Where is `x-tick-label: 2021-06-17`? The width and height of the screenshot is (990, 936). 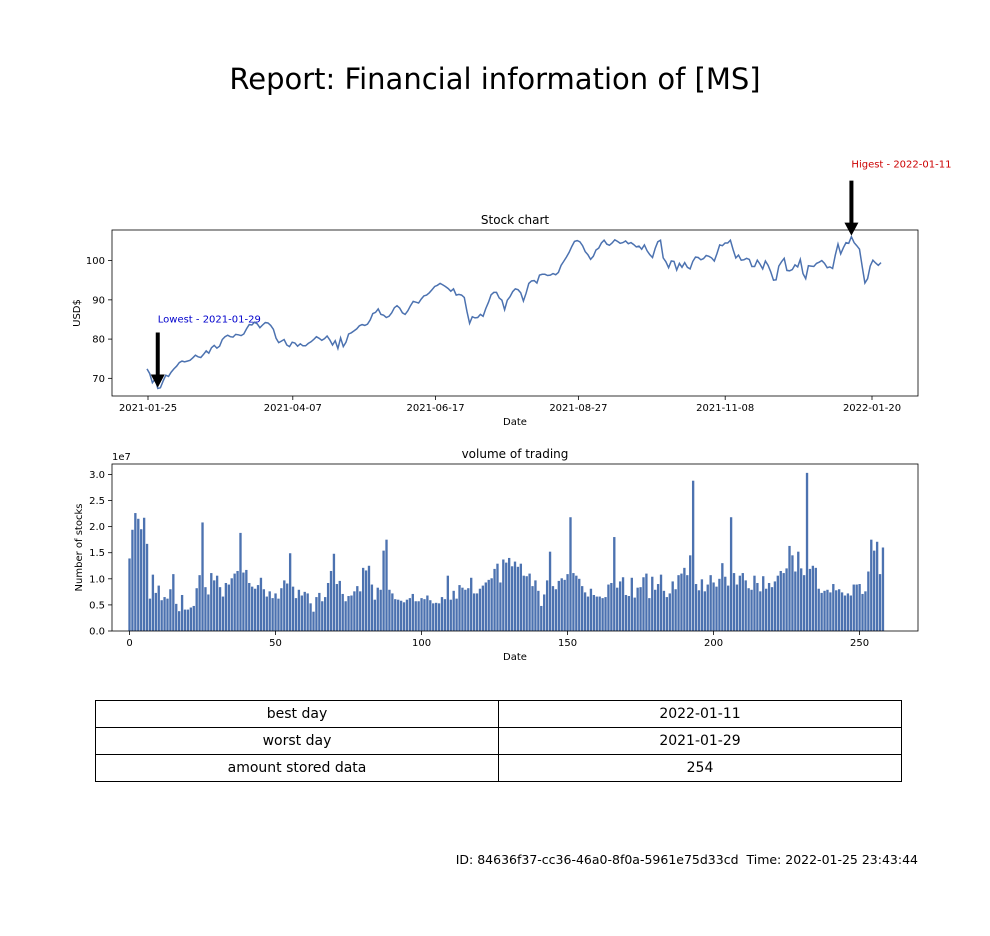 x-tick-label: 2021-06-17 is located at coordinates (436, 408).